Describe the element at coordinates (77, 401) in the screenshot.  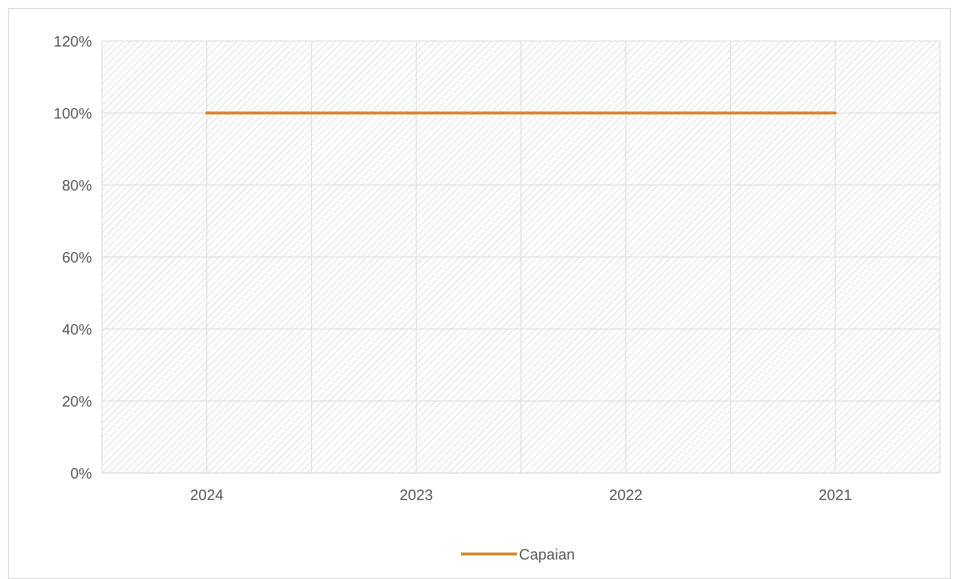
I see `y-tick-label: 20%` at that location.